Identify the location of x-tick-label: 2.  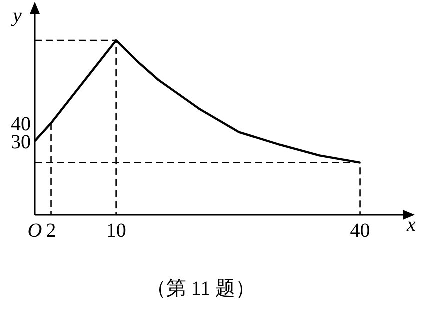
(51, 231).